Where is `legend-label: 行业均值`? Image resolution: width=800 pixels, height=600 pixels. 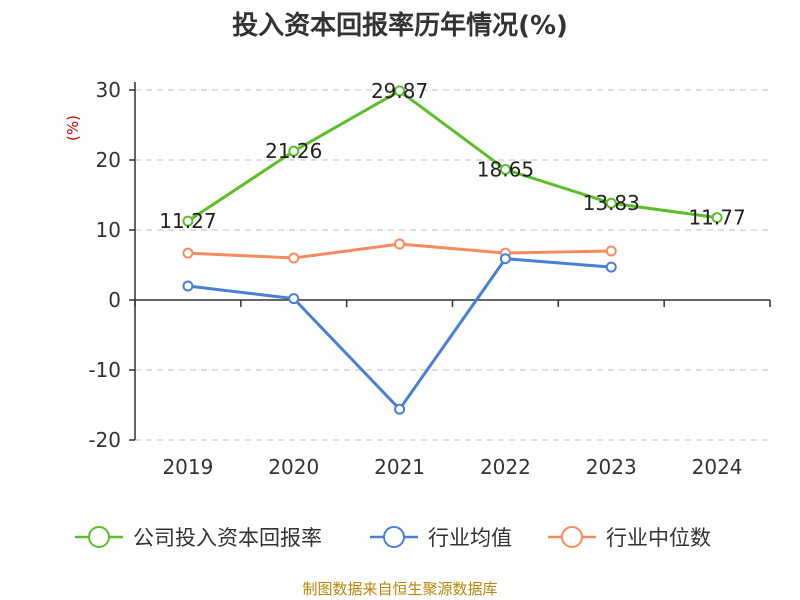
legend-label: 行业均值 is located at coordinates (470, 538).